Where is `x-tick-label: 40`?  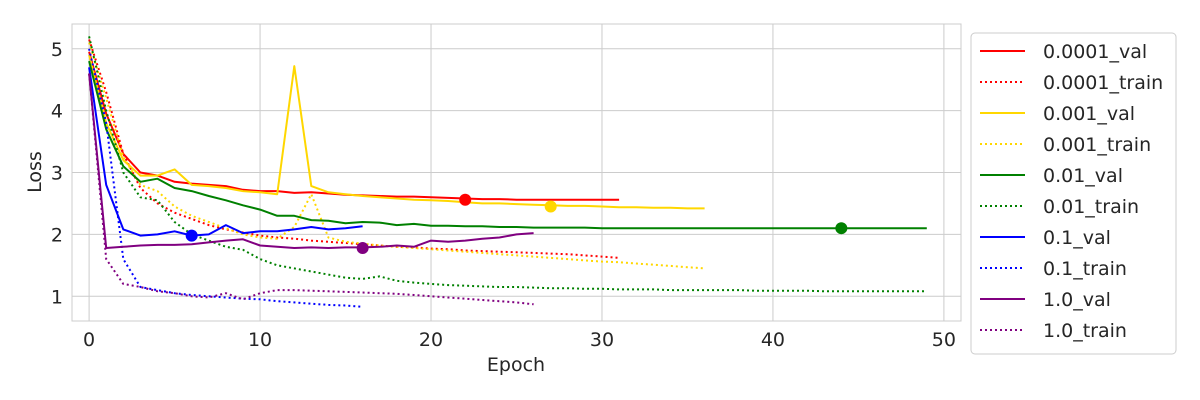 x-tick-label: 40 is located at coordinates (773, 340).